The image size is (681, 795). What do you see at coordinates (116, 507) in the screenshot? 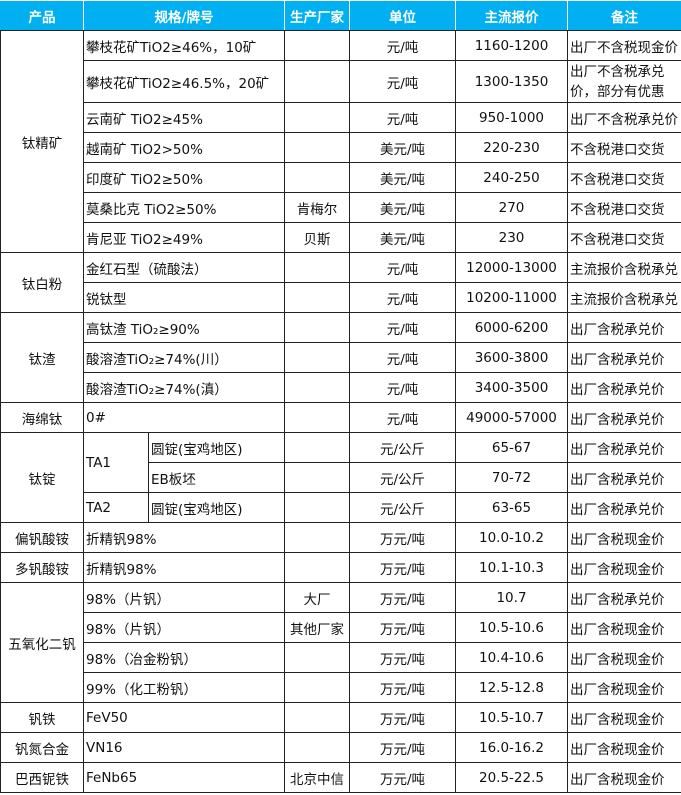
I see `grade-cell: TA2` at bounding box center [116, 507].